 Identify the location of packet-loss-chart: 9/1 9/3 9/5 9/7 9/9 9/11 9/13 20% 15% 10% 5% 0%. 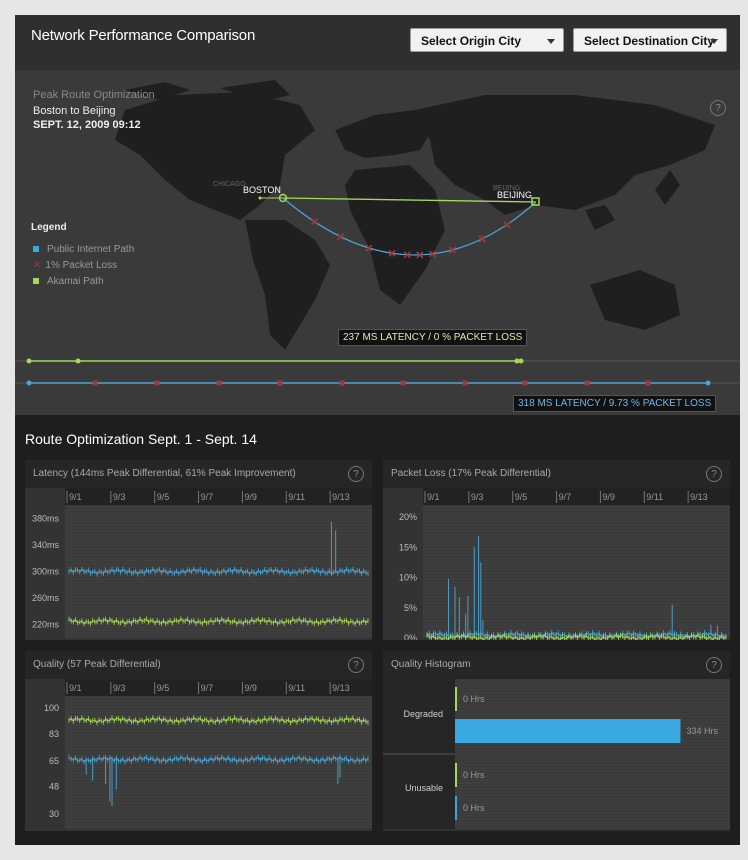
(564, 564).